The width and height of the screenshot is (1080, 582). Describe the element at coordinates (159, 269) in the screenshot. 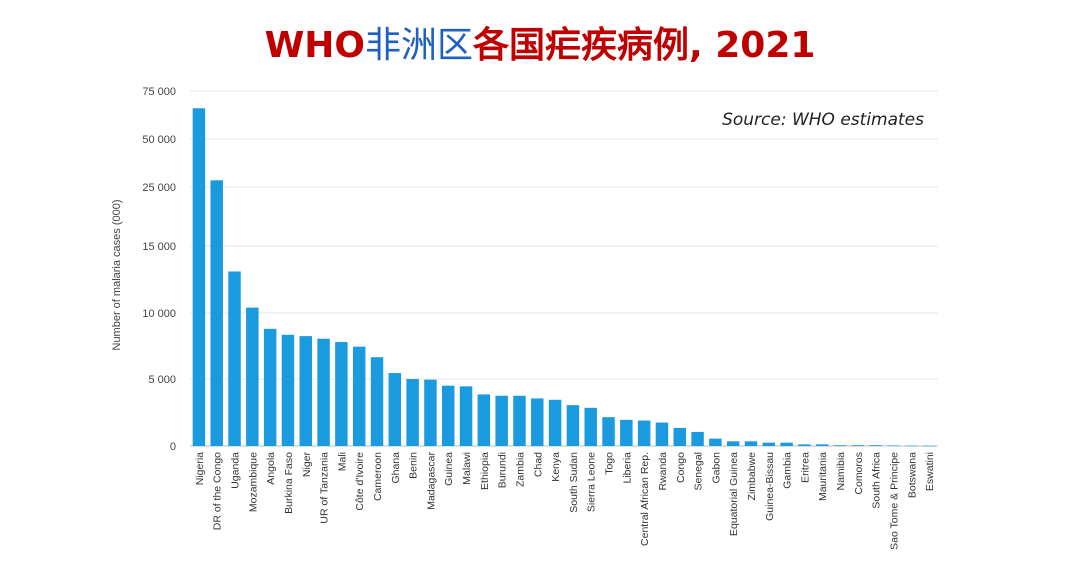

I see `y-axis-ticks: 0 5 000 10 000 15 000 25 000 50 000 75 000` at that location.